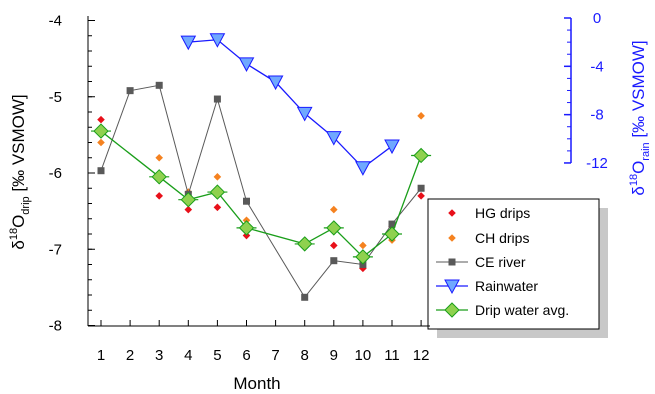 This screenshot has height=394, width=655. I want to click on x-tick-label: 6, so click(246, 355).